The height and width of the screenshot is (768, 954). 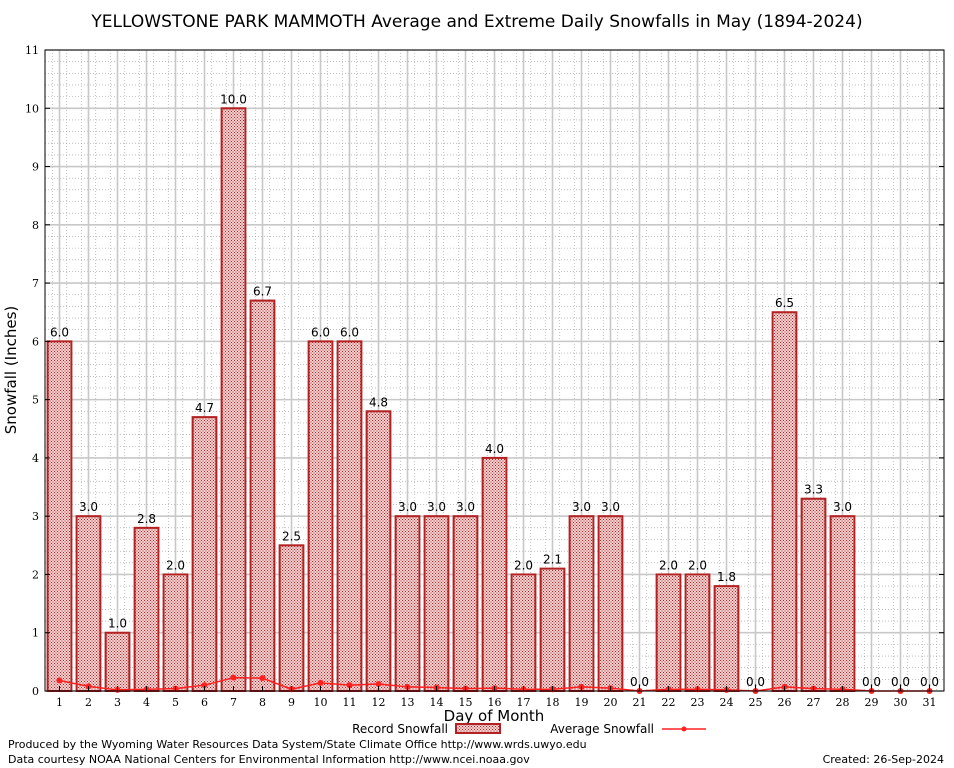 I want to click on y-tick-label: 7, so click(x=35, y=283).